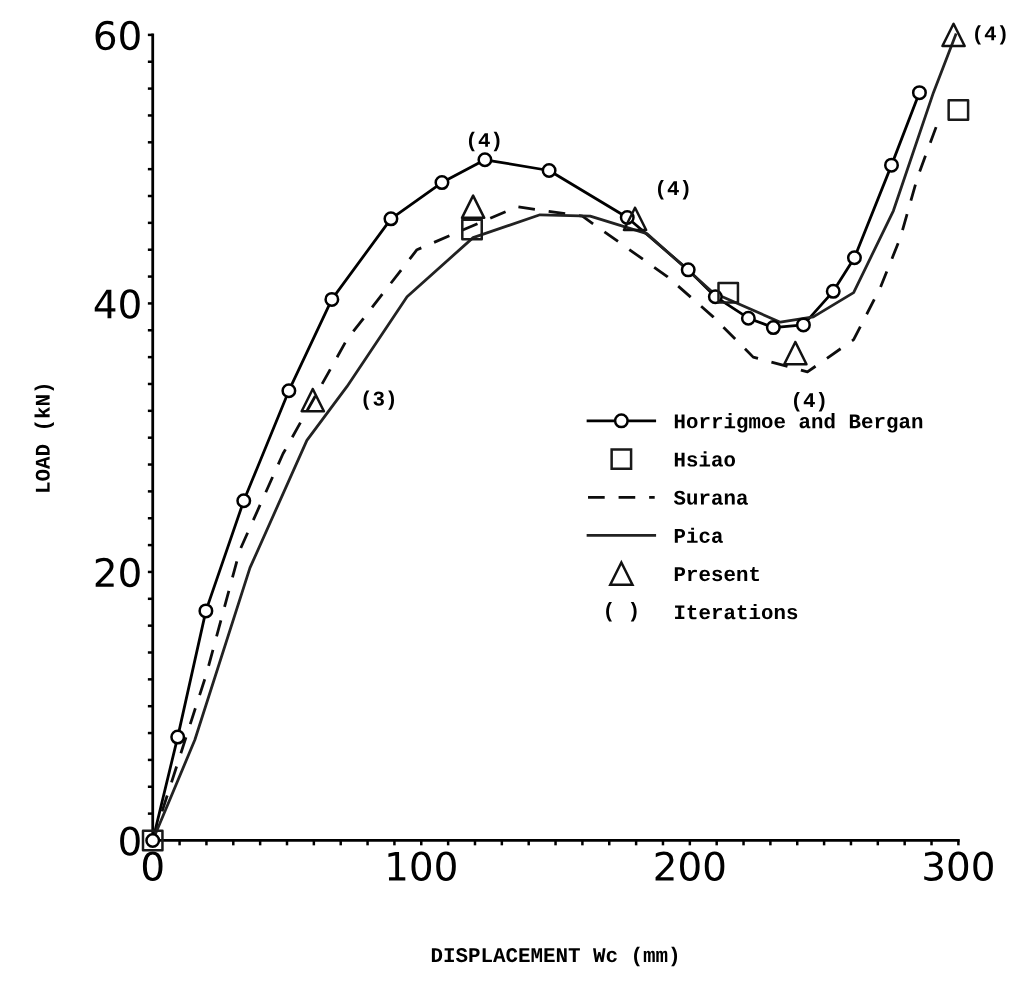 This screenshot has width=1025, height=997. What do you see at coordinates (736, 612) in the screenshot?
I see `annotation: Iterations` at bounding box center [736, 612].